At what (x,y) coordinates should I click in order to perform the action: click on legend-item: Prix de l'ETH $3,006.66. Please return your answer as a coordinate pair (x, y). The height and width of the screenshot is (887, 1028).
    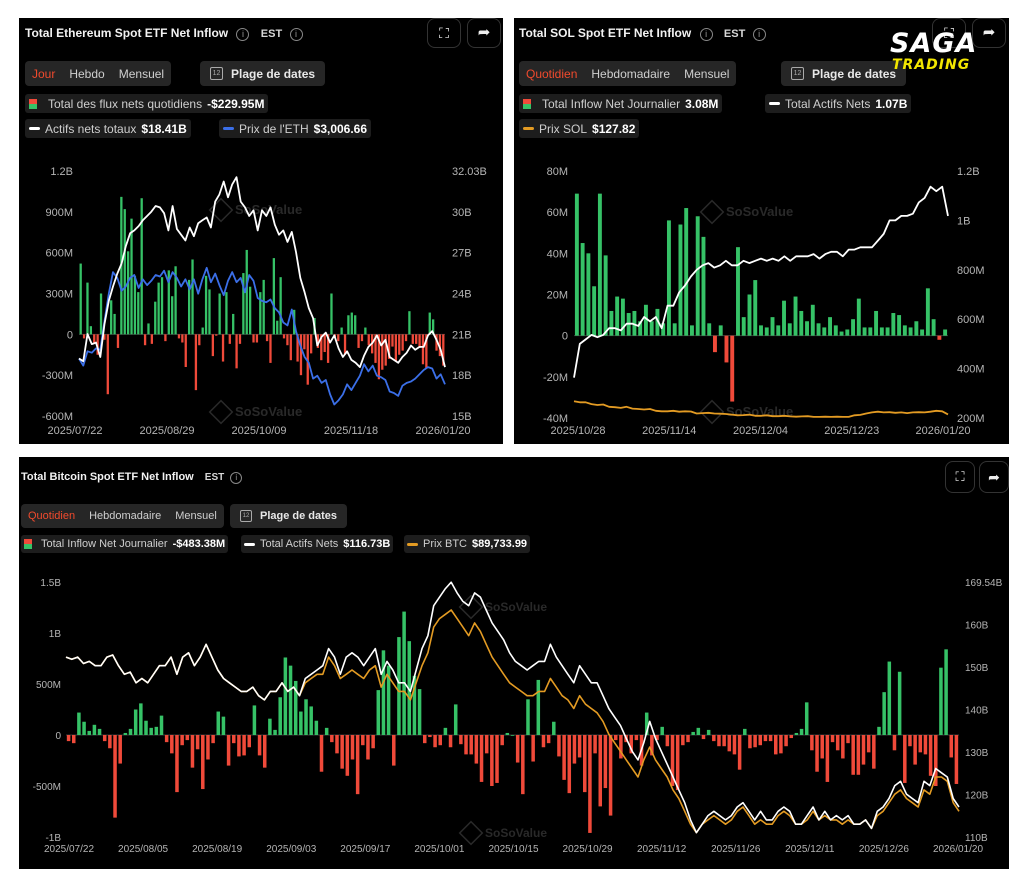
    Looking at the image, I should click on (295, 128).